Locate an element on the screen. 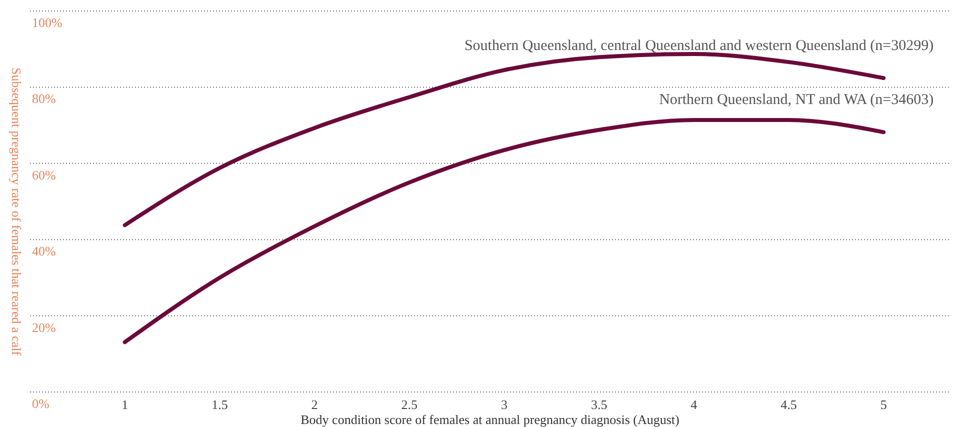  y-axis-title: Subsequent pregnancy rate of females that reared a calf is located at coordinates (16, 211).